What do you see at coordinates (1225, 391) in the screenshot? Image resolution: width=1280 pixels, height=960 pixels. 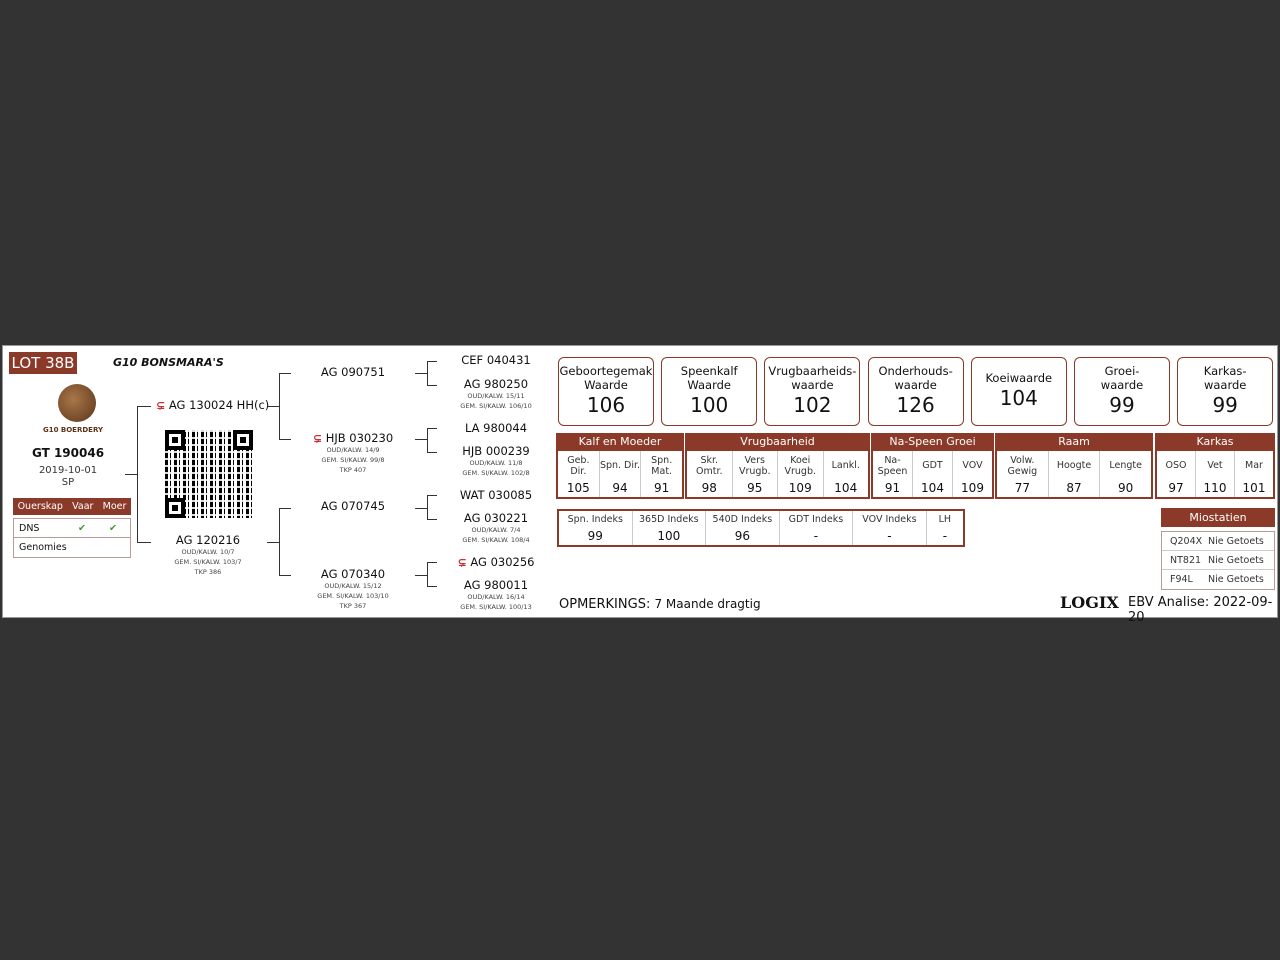 I see `ebv-card: Karkas-waarde 99` at bounding box center [1225, 391].